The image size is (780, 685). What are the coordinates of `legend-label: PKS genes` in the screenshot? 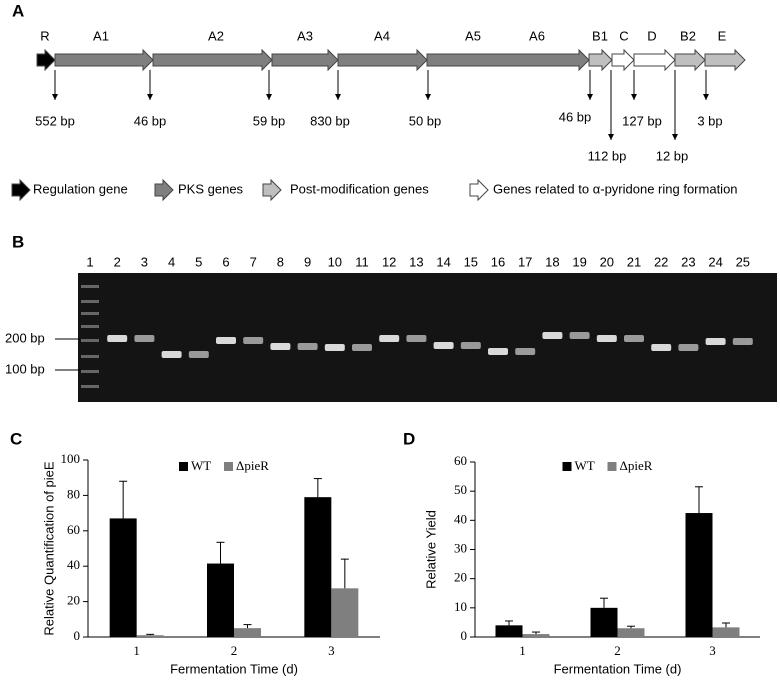 It's located at (211, 188).